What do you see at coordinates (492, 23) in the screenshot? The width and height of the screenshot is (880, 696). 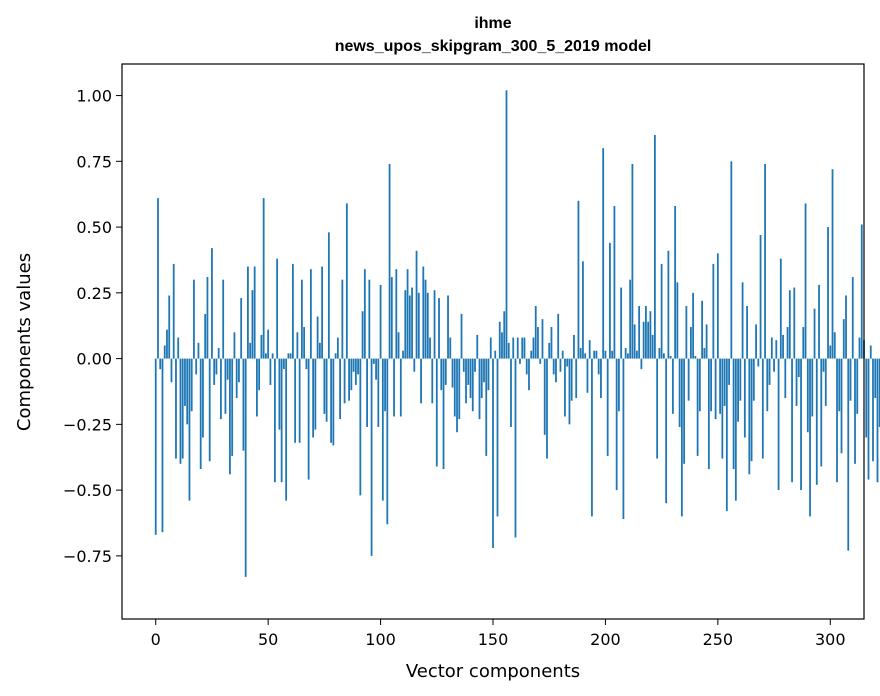 I see `chart-title-line1: ihme` at bounding box center [492, 23].